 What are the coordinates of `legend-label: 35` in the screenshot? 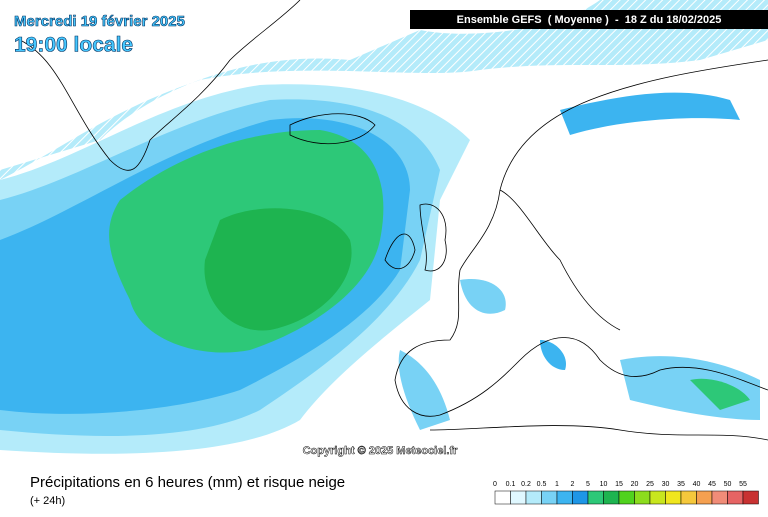 It's located at (681, 484).